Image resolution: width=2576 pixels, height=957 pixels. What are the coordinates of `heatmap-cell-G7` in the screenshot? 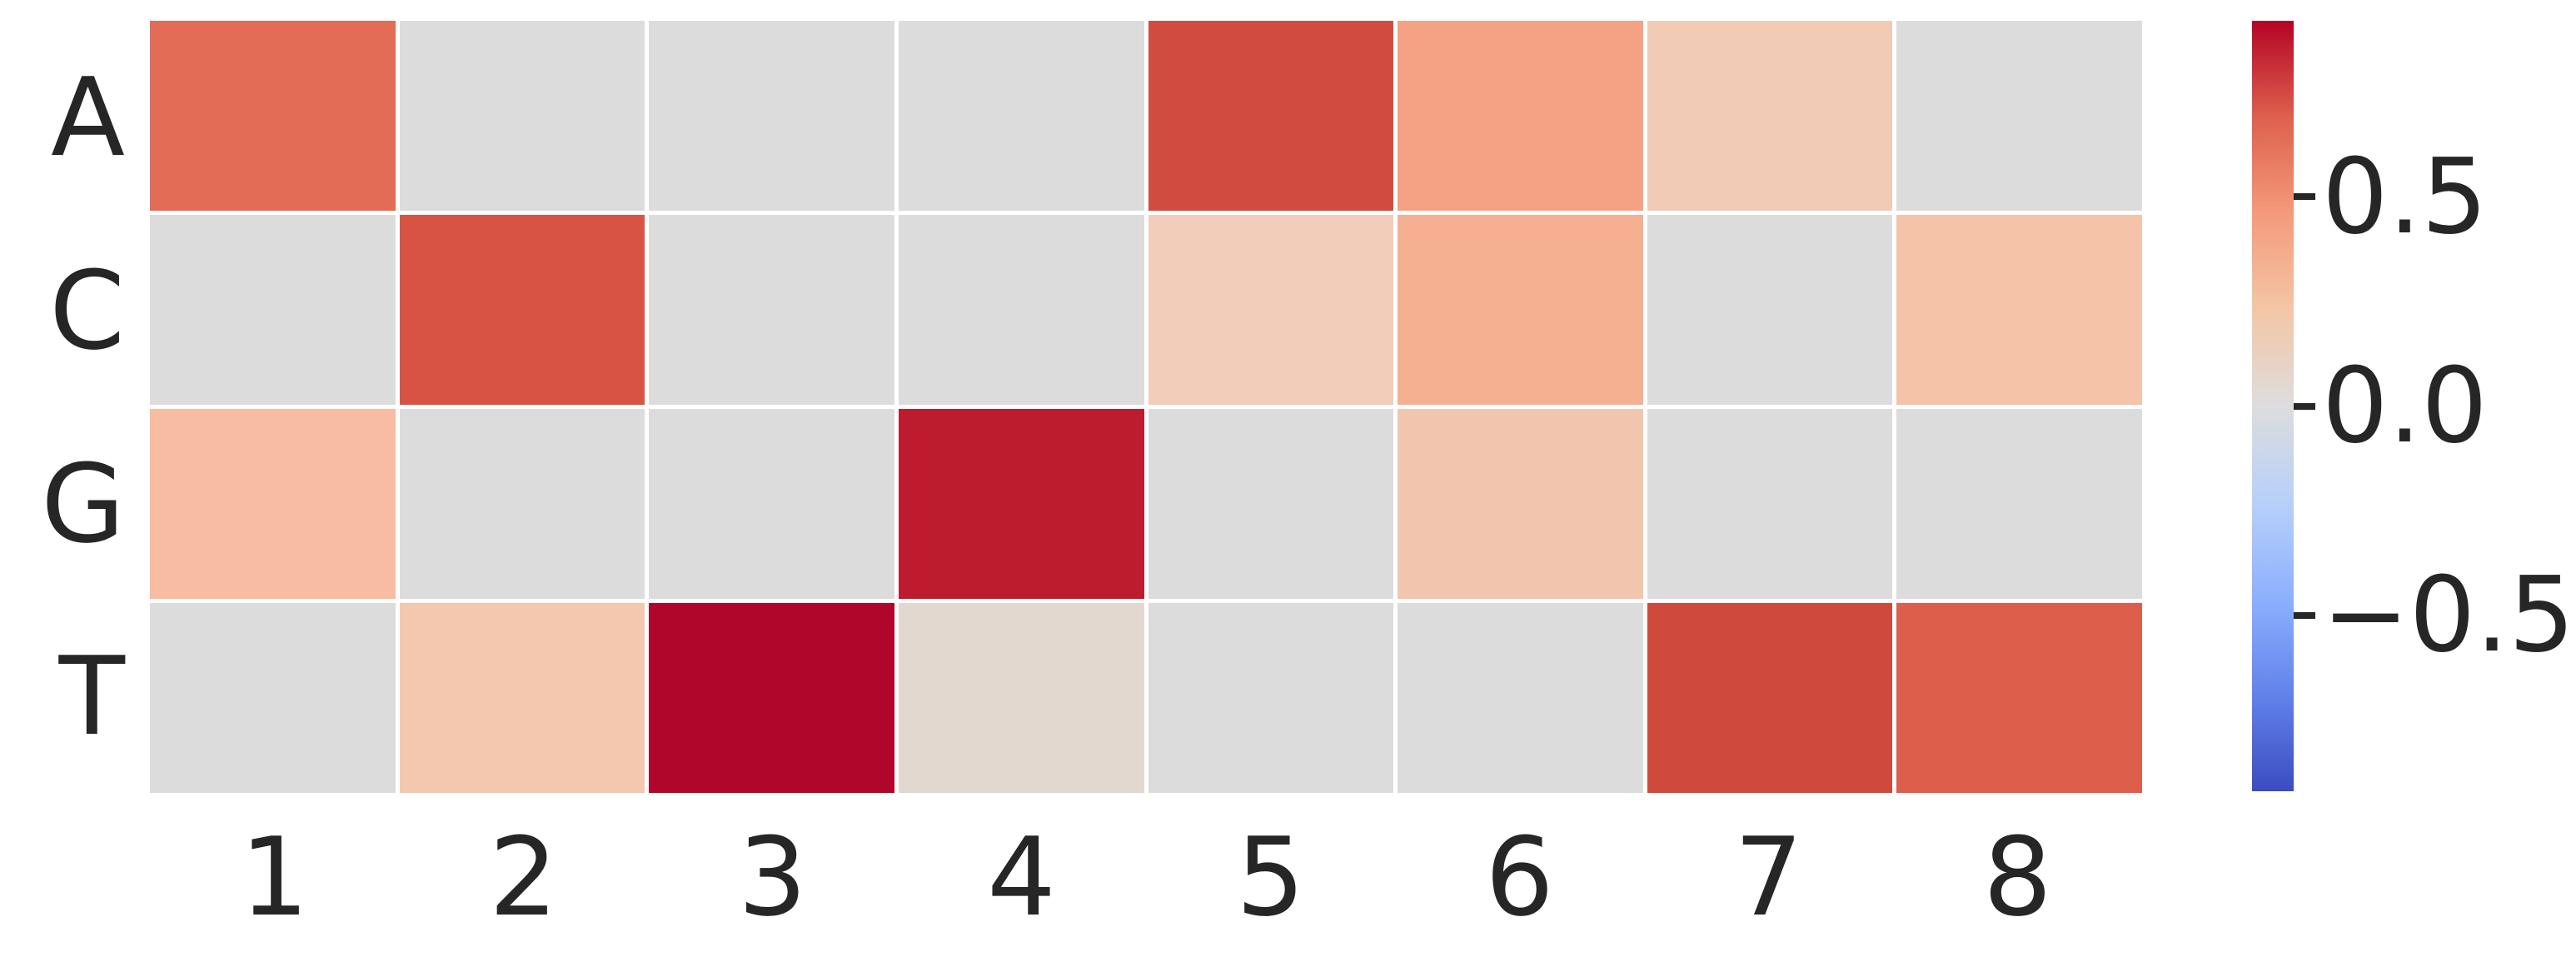 It's located at (1770, 504).